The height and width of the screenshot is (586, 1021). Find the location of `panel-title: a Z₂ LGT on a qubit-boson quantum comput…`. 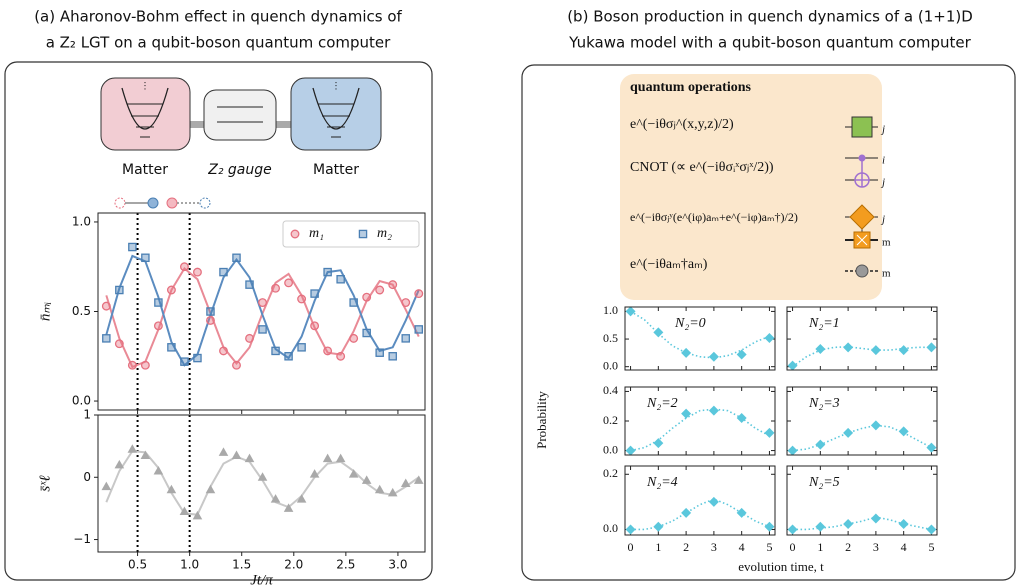

panel-title: a Z₂ LGT on a qubit-boson quantum comput… is located at coordinates (218, 43).